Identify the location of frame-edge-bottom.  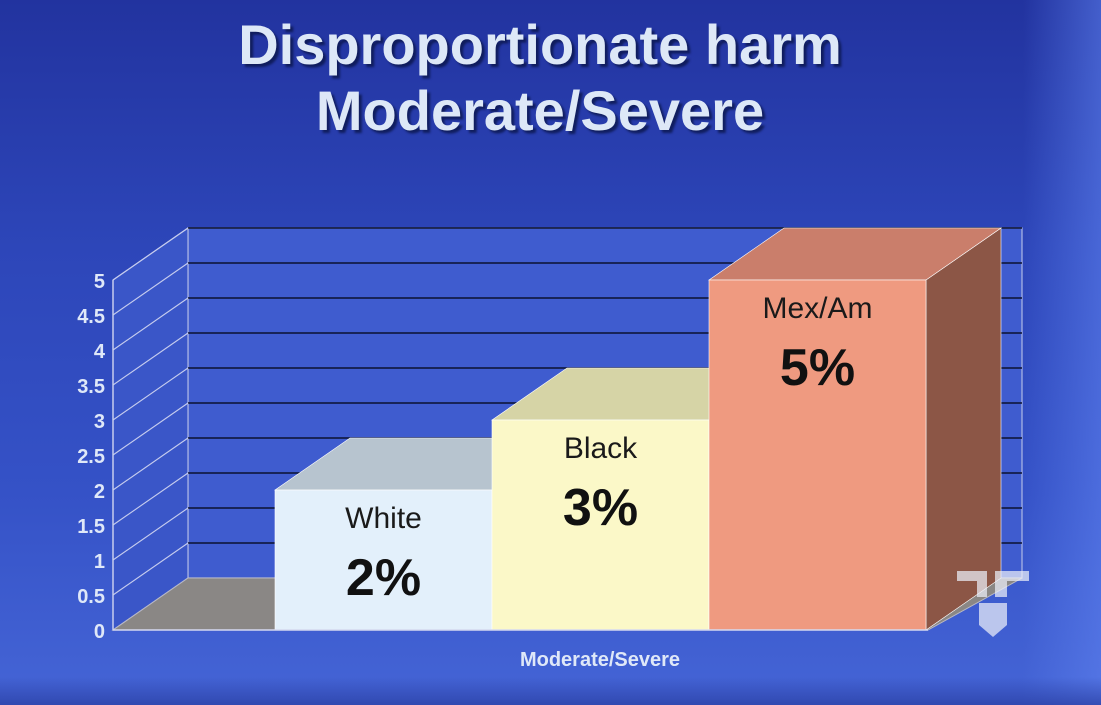
(550, 691).